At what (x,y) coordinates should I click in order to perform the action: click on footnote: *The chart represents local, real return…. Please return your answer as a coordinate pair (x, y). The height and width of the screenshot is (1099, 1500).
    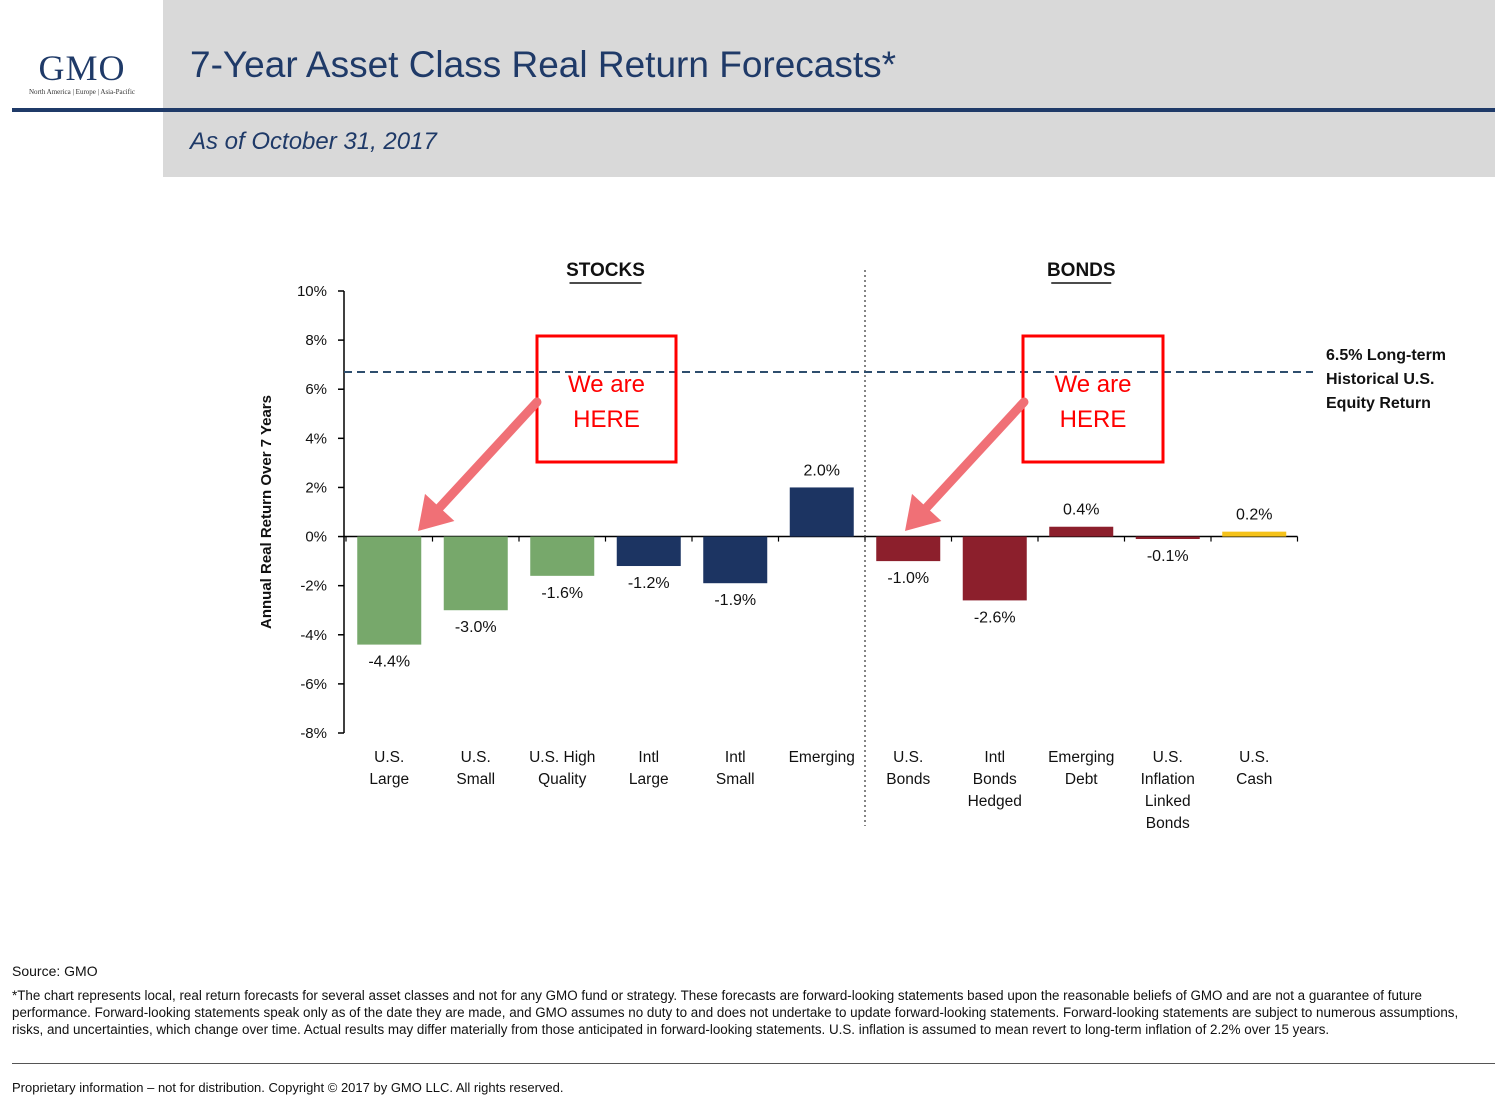
    Looking at the image, I should click on (735, 1012).